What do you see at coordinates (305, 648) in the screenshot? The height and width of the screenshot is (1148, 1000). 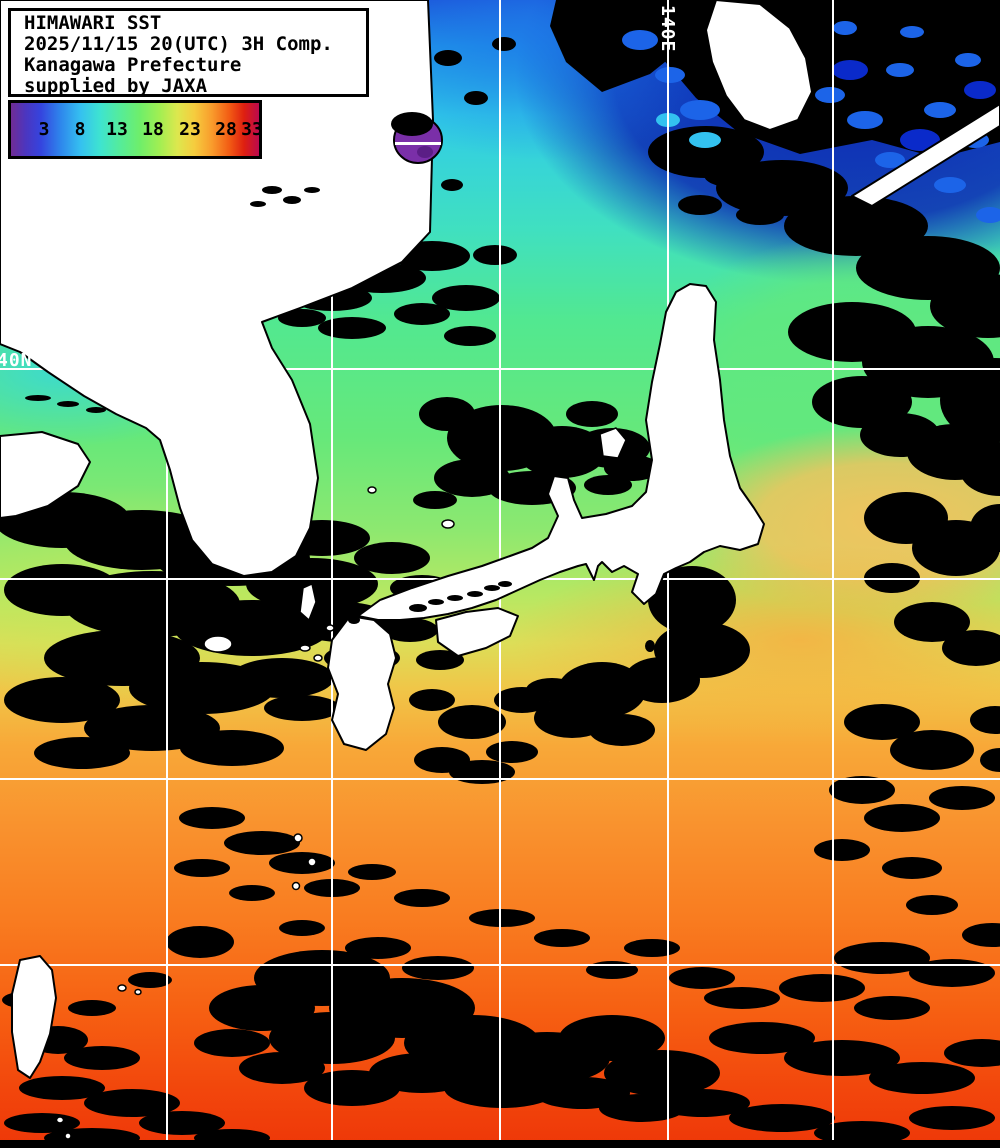 I see `island-goto` at bounding box center [305, 648].